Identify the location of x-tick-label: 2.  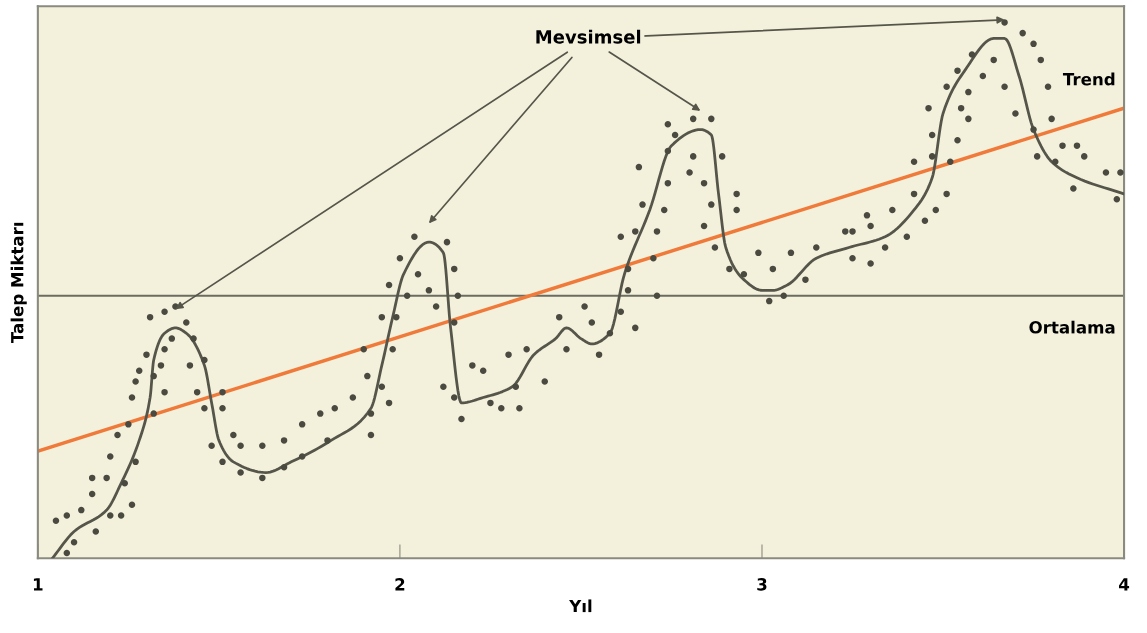
(400, 584).